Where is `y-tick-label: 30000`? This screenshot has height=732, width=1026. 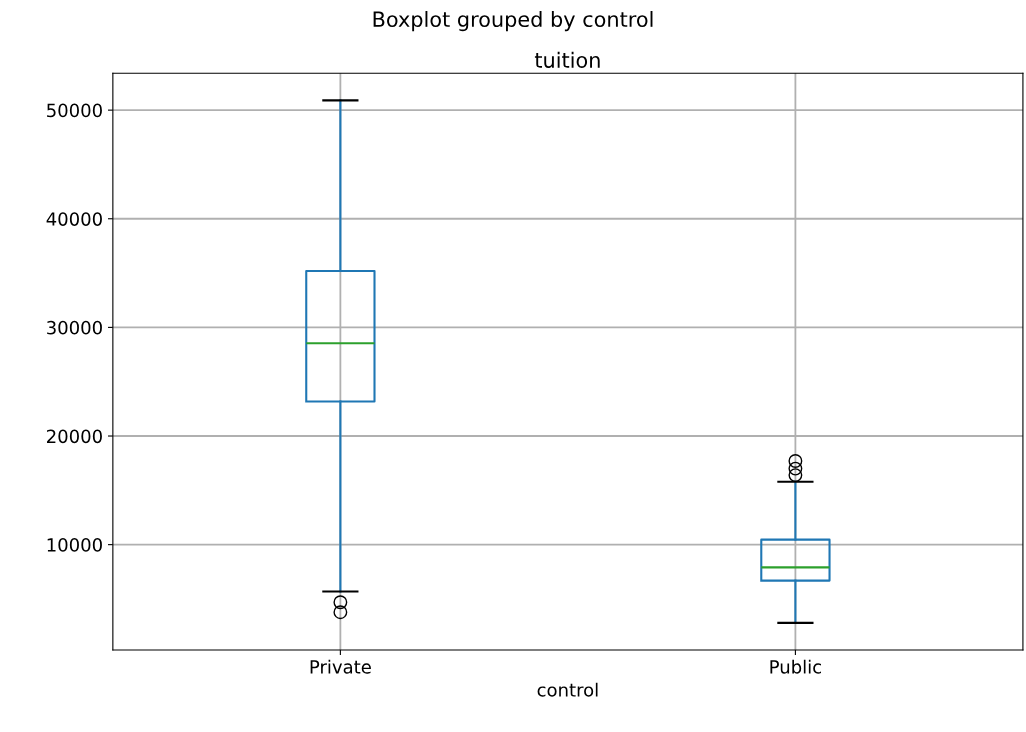
y-tick-label: 30000 is located at coordinates (74, 327).